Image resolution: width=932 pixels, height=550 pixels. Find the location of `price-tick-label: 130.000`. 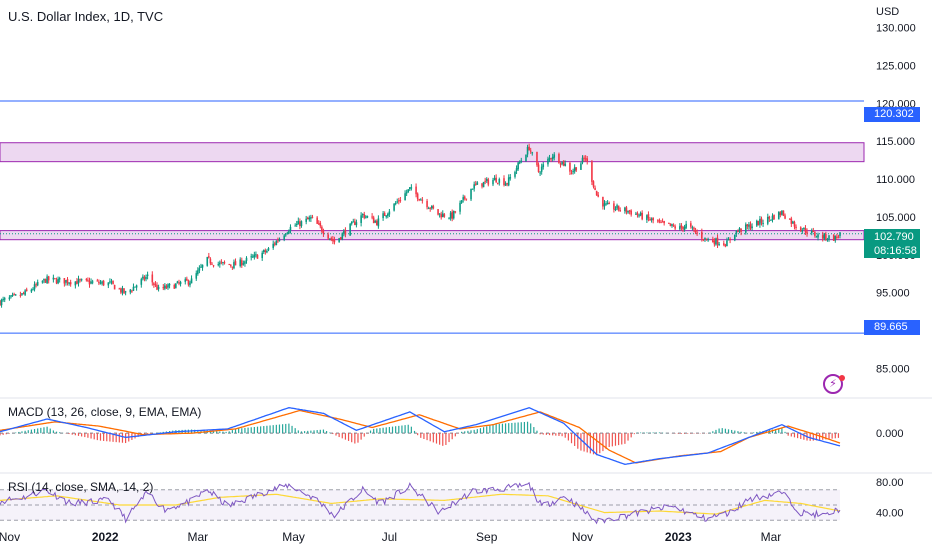

price-tick-label: 130.000 is located at coordinates (896, 29).